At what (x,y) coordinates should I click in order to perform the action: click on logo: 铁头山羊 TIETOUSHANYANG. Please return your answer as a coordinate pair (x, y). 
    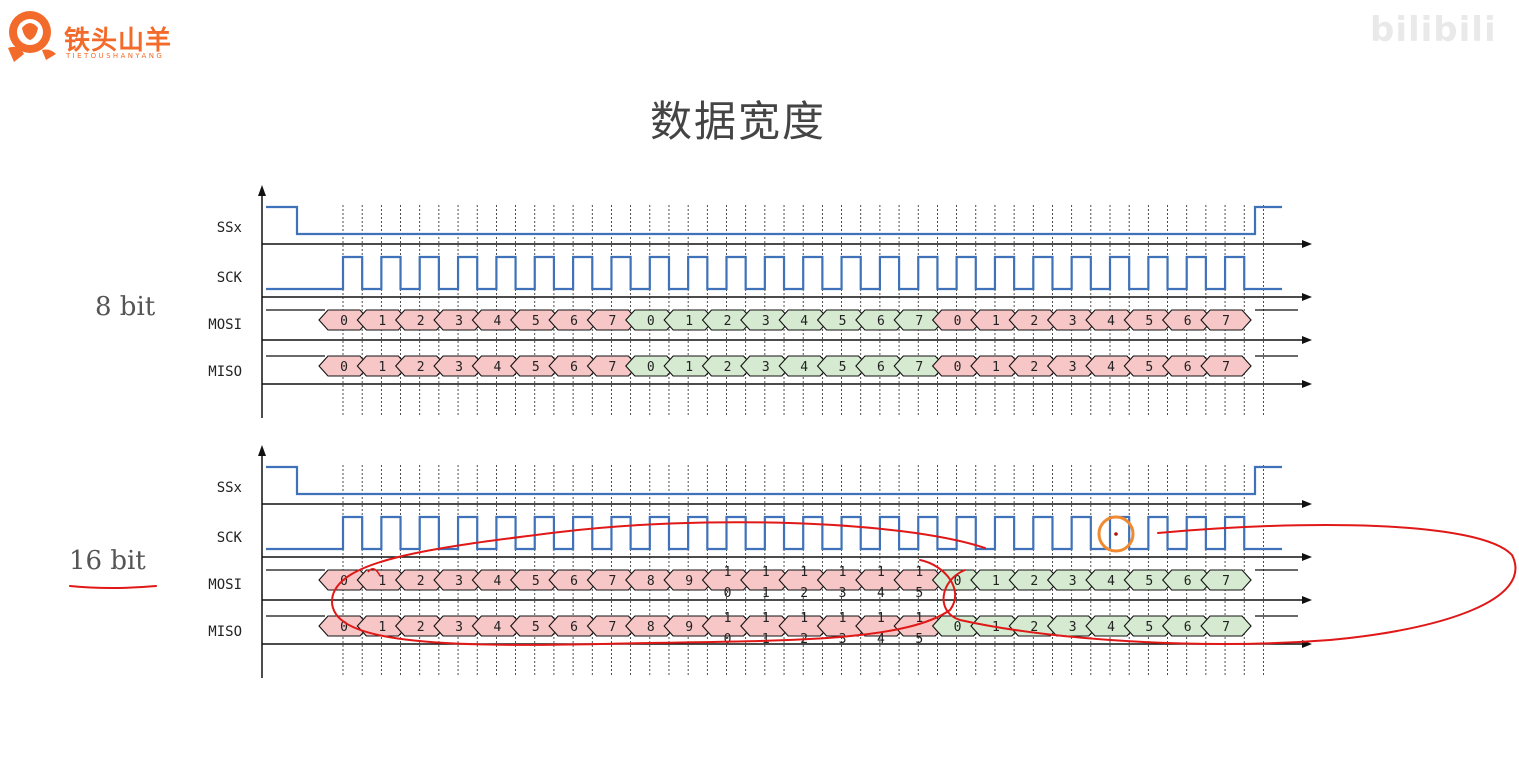
    Looking at the image, I should click on (110, 35).